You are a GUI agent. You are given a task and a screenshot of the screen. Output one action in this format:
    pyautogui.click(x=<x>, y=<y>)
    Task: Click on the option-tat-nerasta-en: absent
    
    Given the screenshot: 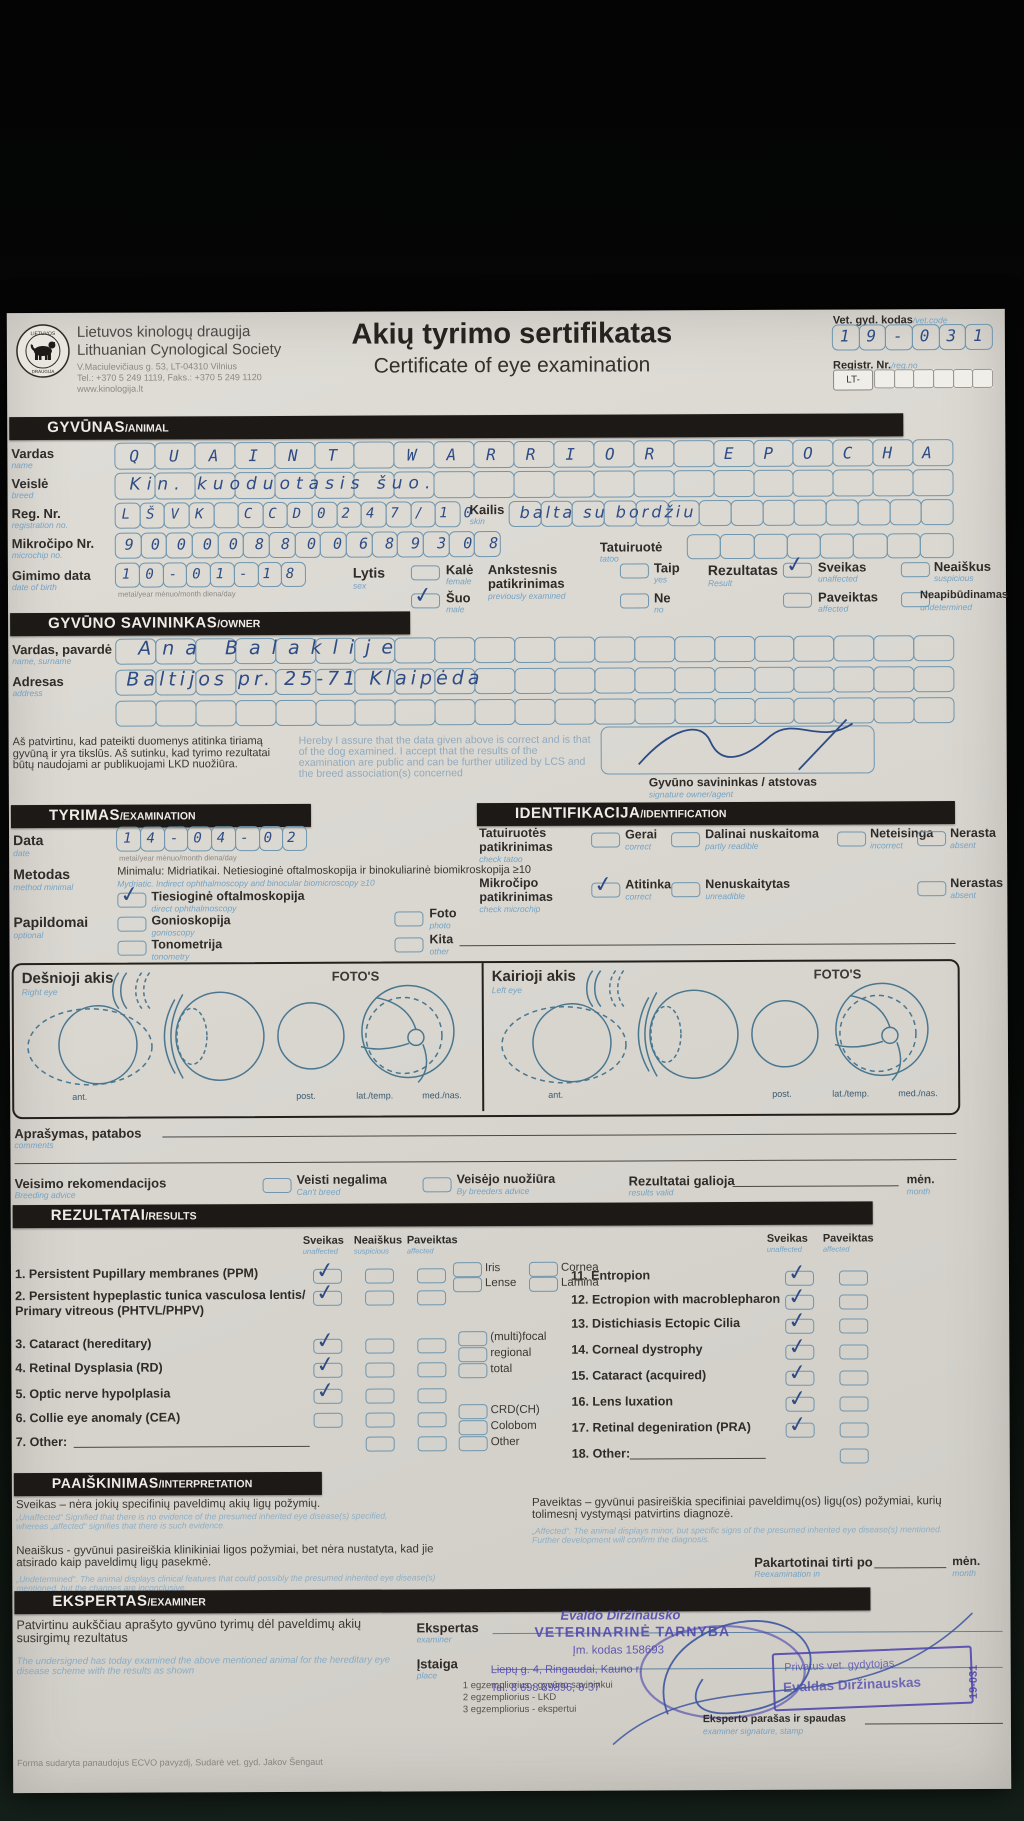 What is the action you would take?
    pyautogui.click(x=963, y=845)
    